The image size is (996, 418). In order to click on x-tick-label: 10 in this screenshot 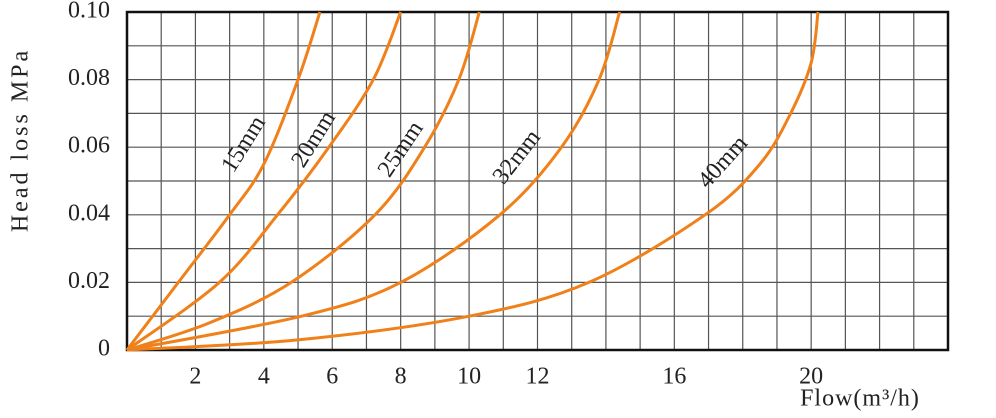, I will do `click(469, 377)`.